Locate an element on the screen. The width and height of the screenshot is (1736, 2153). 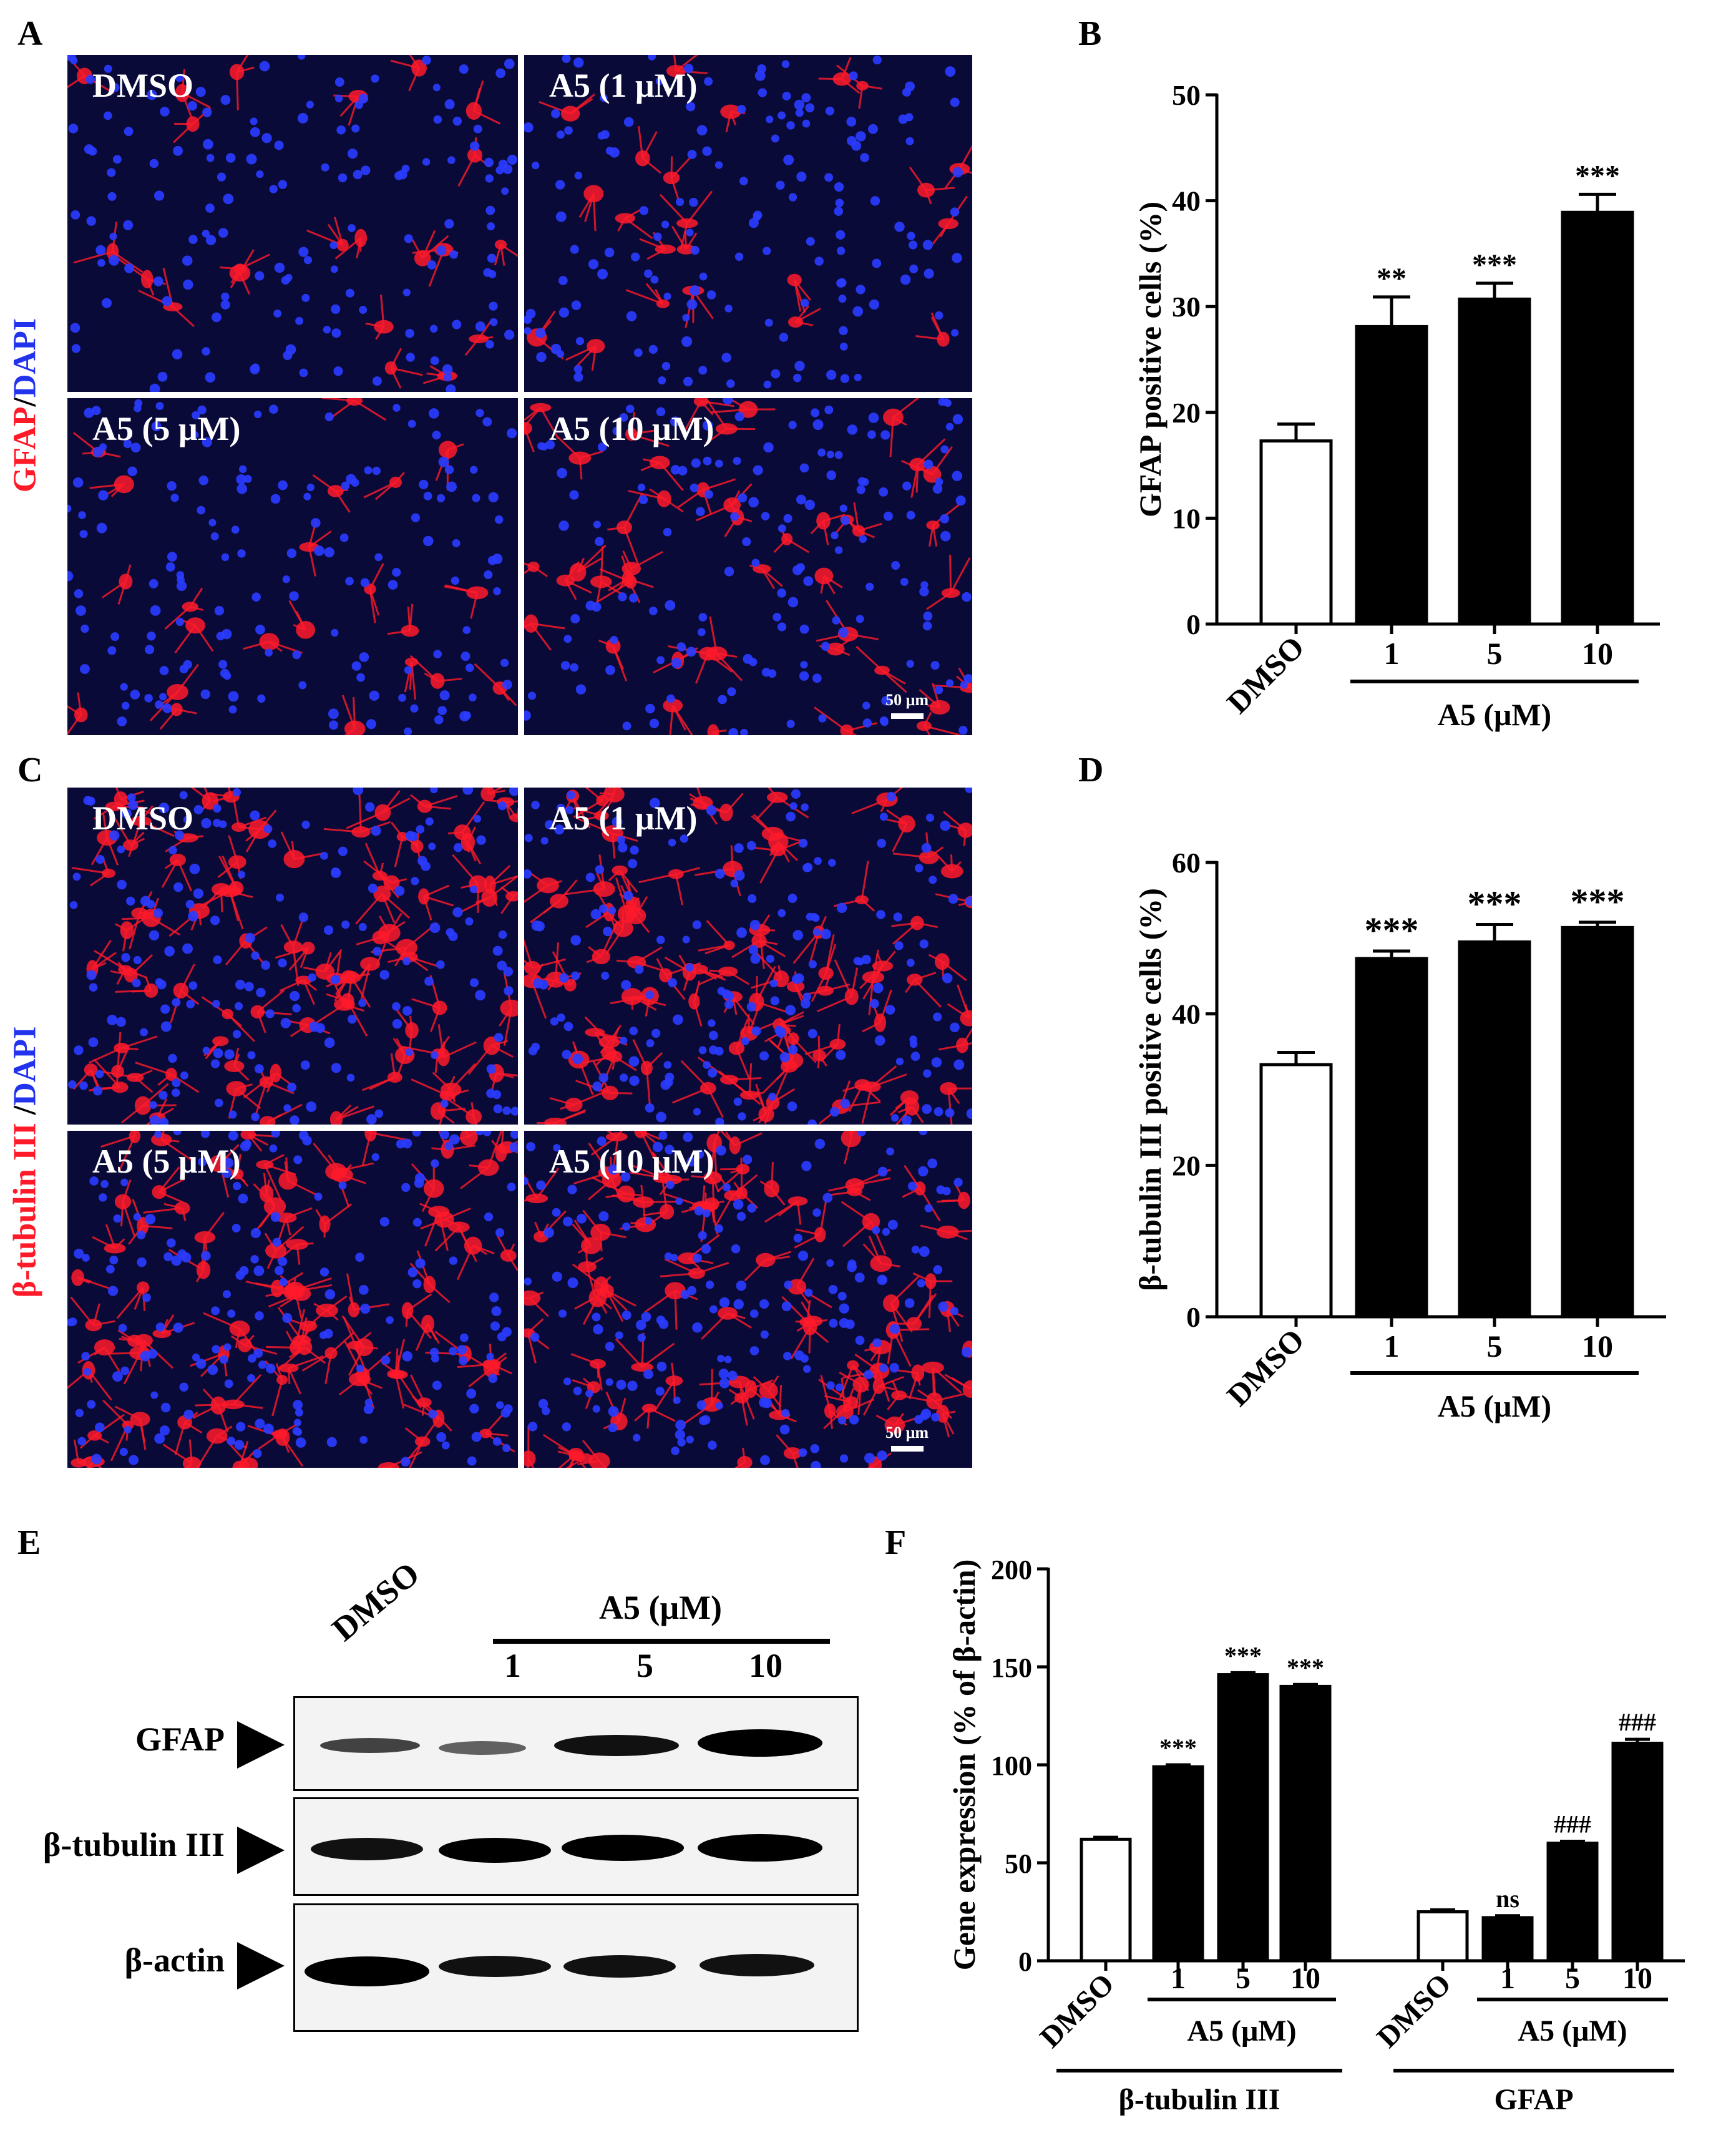
y-tick-label: 10 is located at coordinates (1186, 518).